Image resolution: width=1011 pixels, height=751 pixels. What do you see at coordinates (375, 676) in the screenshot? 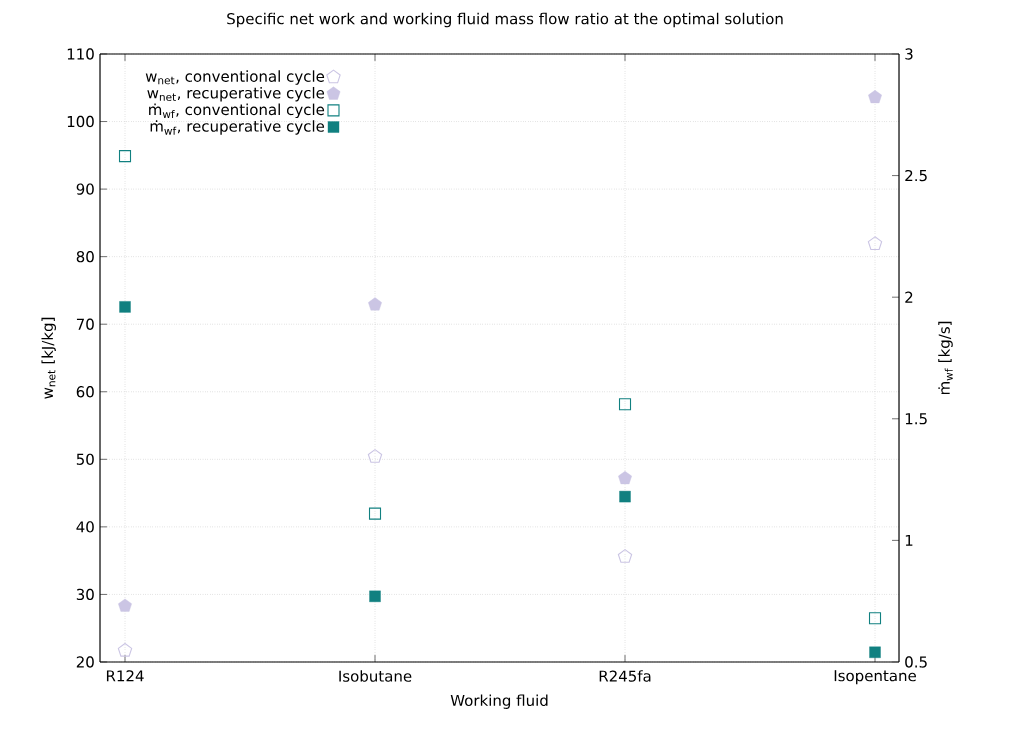
I see `x-tick-label: Isobutane` at bounding box center [375, 676].